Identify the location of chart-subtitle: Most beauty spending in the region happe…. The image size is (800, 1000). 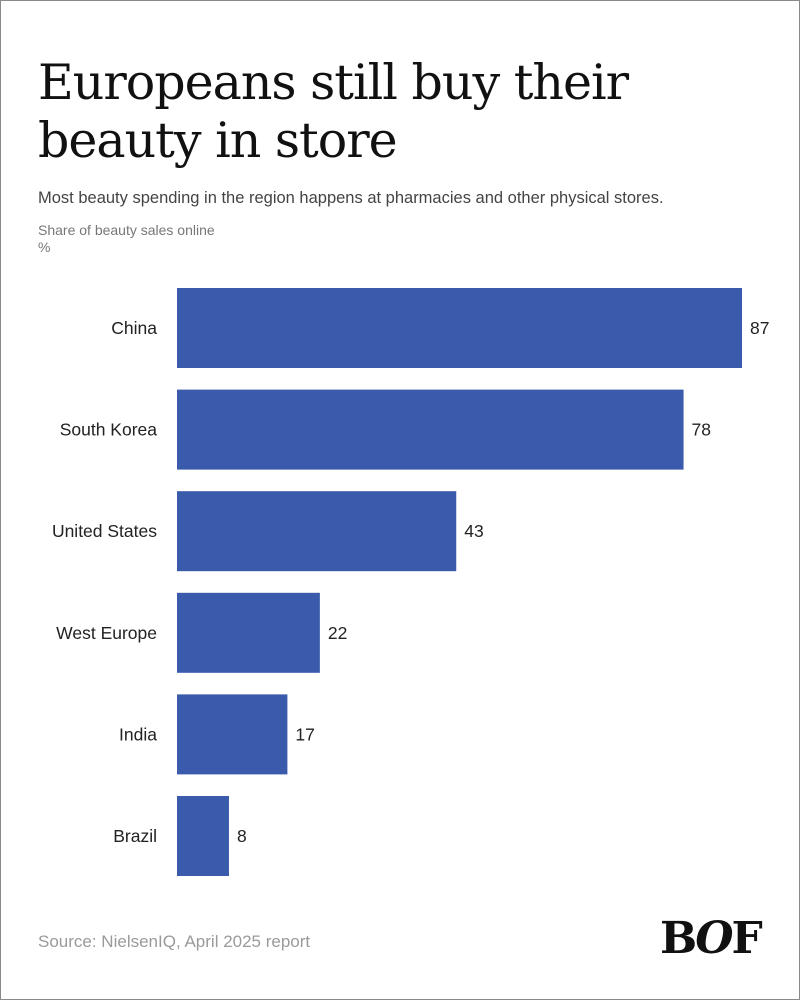
(351, 198).